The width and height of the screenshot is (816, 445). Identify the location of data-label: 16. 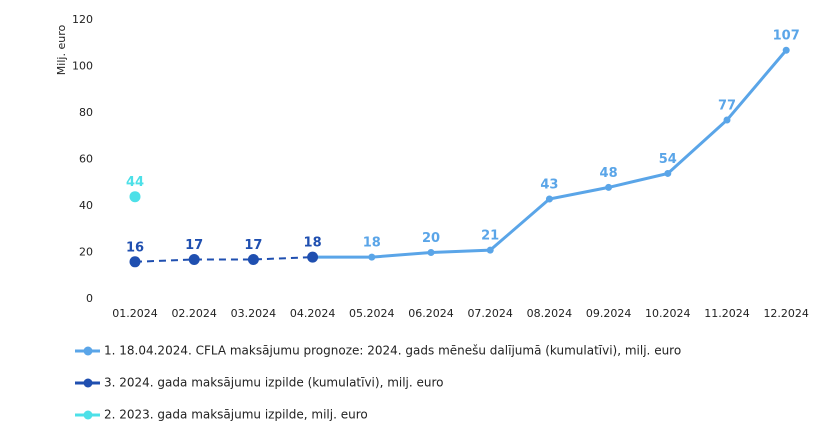
(135, 247).